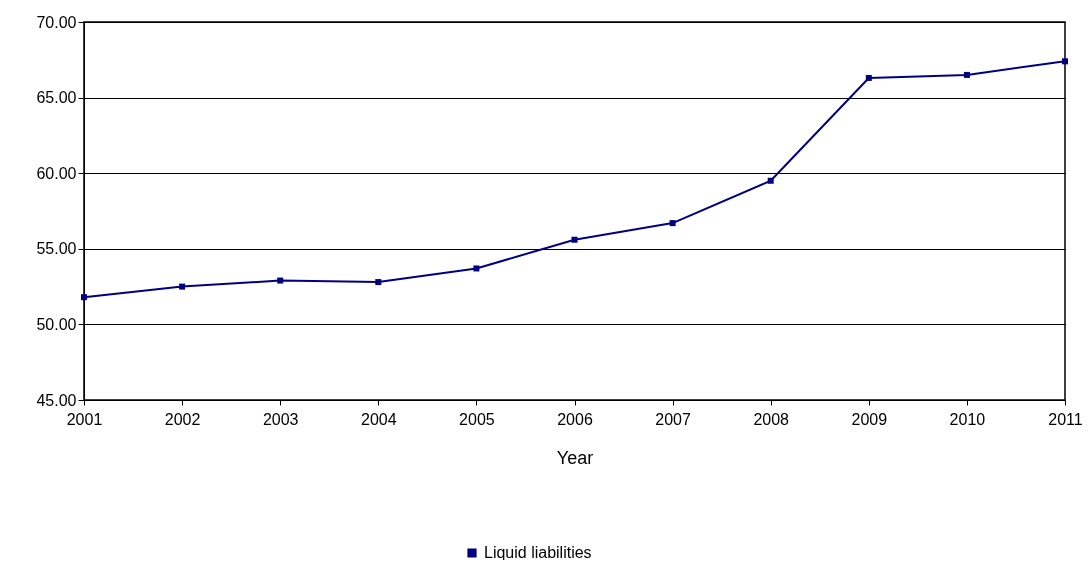 This screenshot has width=1090, height=570. What do you see at coordinates (280, 419) in the screenshot?
I see `x-tick-label: 2003` at bounding box center [280, 419].